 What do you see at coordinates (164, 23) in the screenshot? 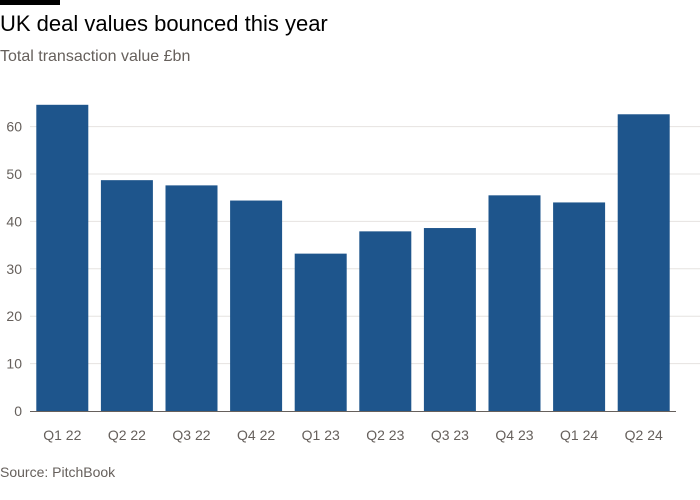
I see `chart-title: UK deal values bounced this year` at bounding box center [164, 23].